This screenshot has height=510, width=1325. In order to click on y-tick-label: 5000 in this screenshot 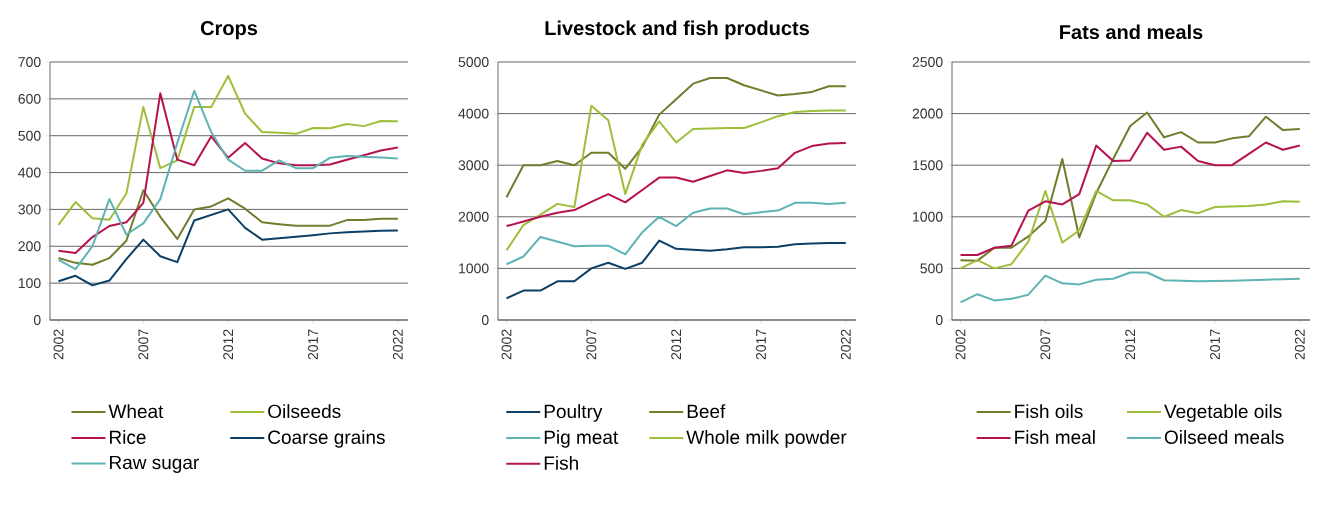, I will do `click(473, 62)`.